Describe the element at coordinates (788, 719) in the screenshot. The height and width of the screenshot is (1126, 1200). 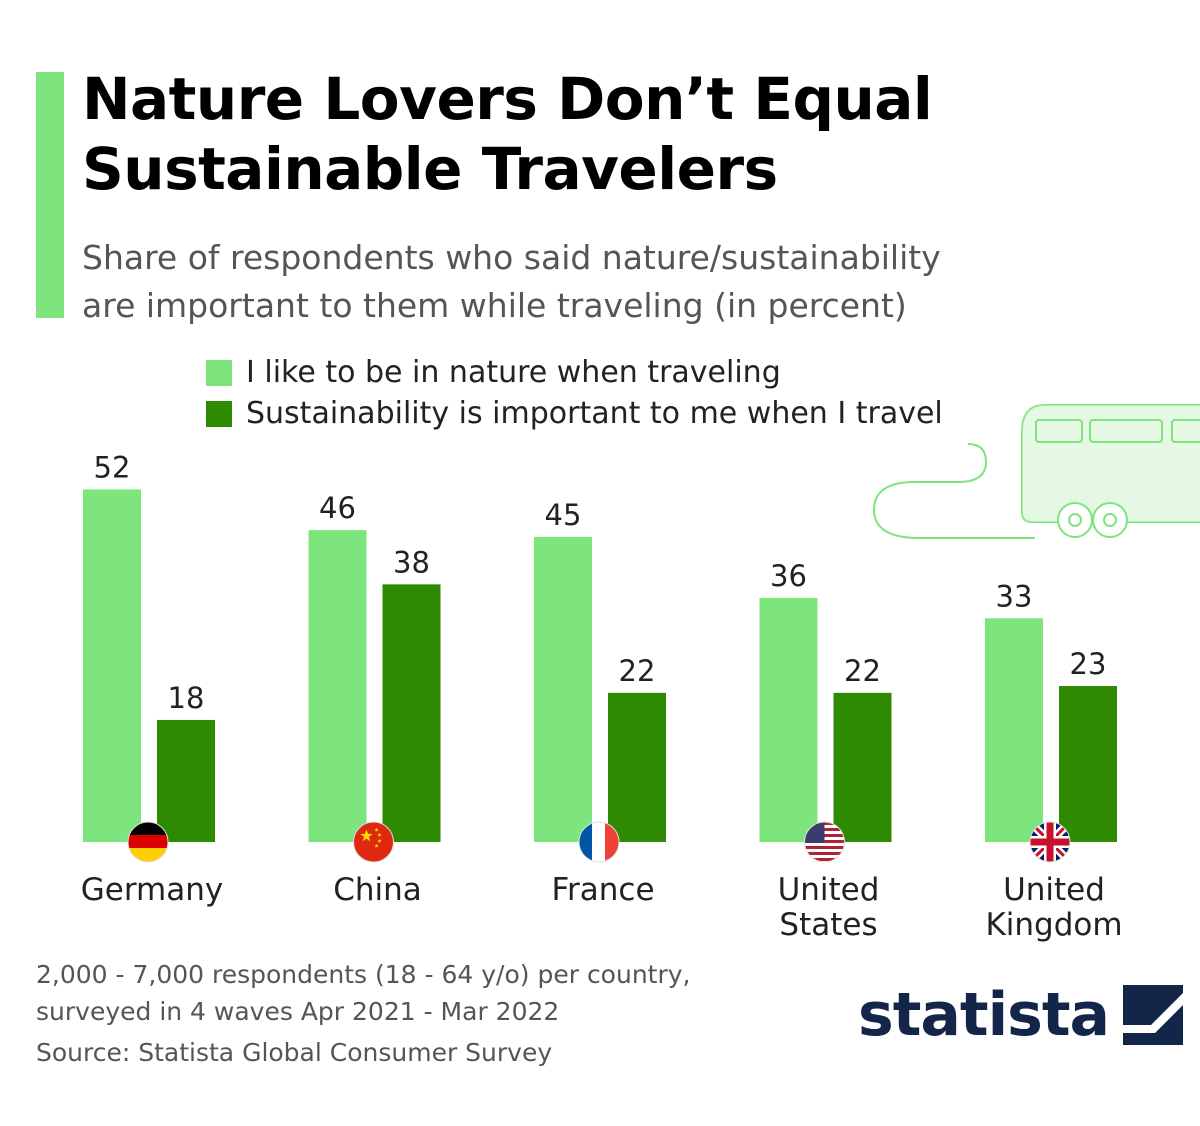
I see `bar-nature-united-states` at that location.